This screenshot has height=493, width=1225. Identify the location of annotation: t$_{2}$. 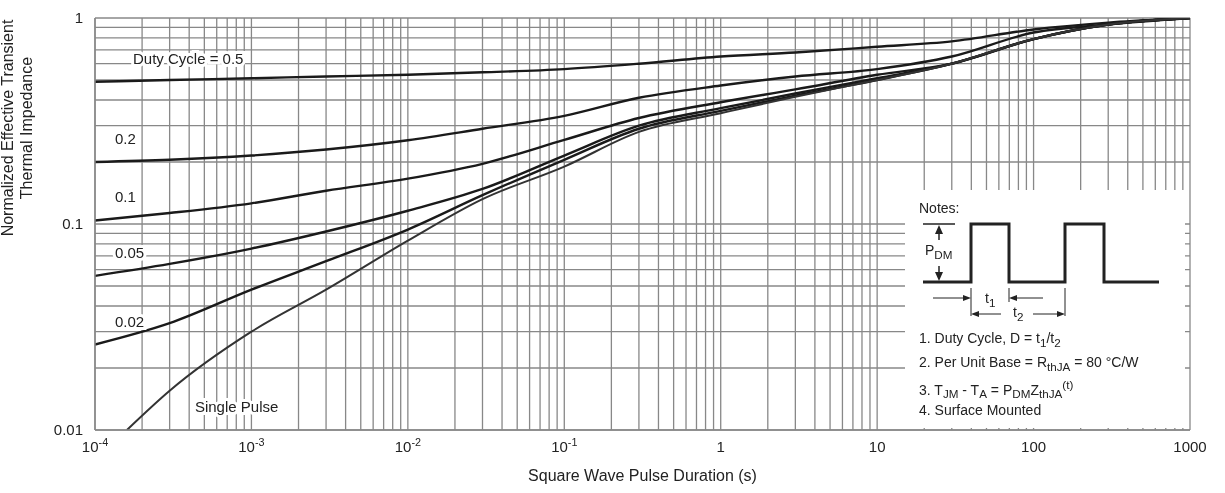
(1018, 313).